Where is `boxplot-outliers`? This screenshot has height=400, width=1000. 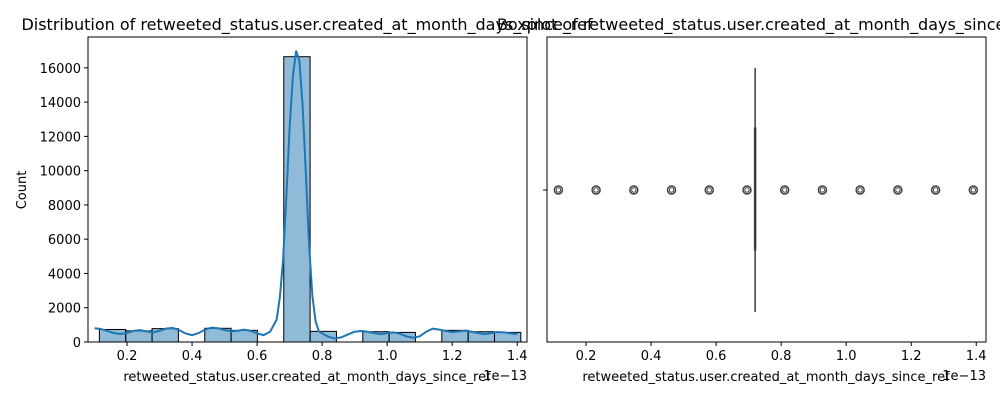 boxplot-outliers is located at coordinates (766, 190).